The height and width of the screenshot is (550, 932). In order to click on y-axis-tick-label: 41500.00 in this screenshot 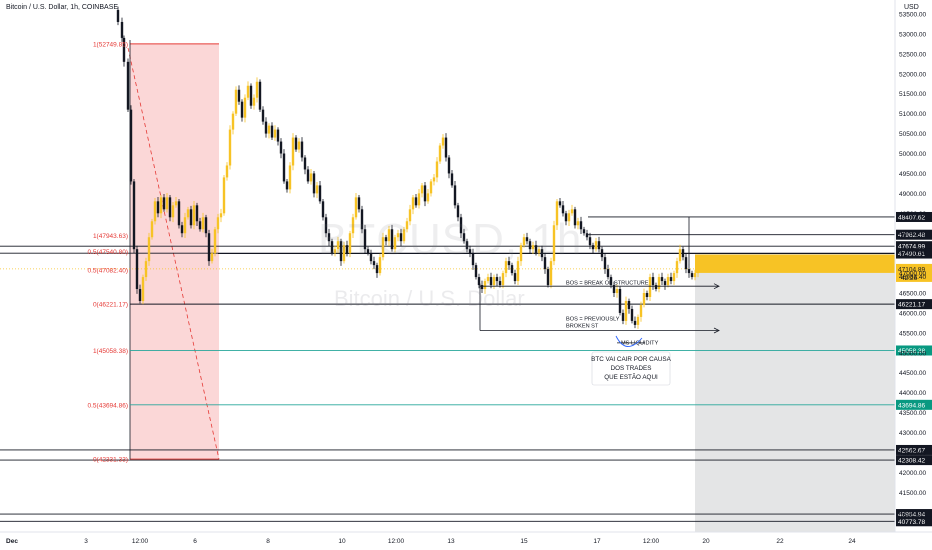, I will do `click(912, 493)`.